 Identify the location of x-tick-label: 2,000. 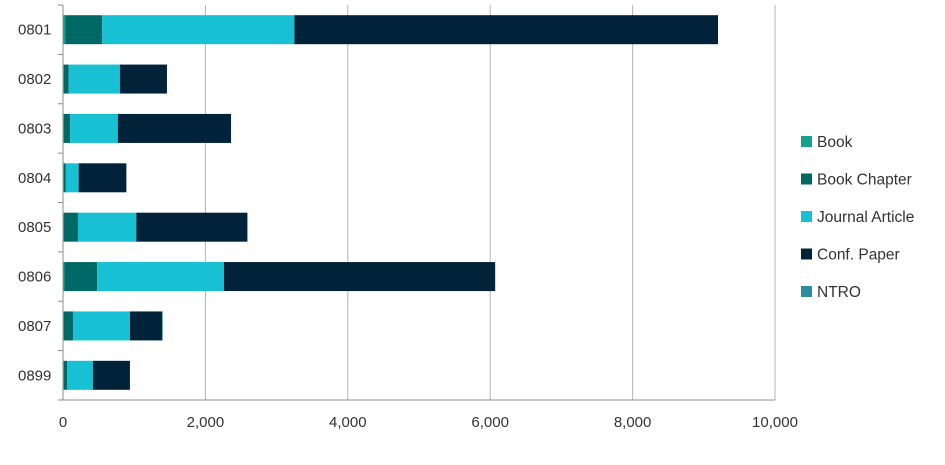
(206, 422).